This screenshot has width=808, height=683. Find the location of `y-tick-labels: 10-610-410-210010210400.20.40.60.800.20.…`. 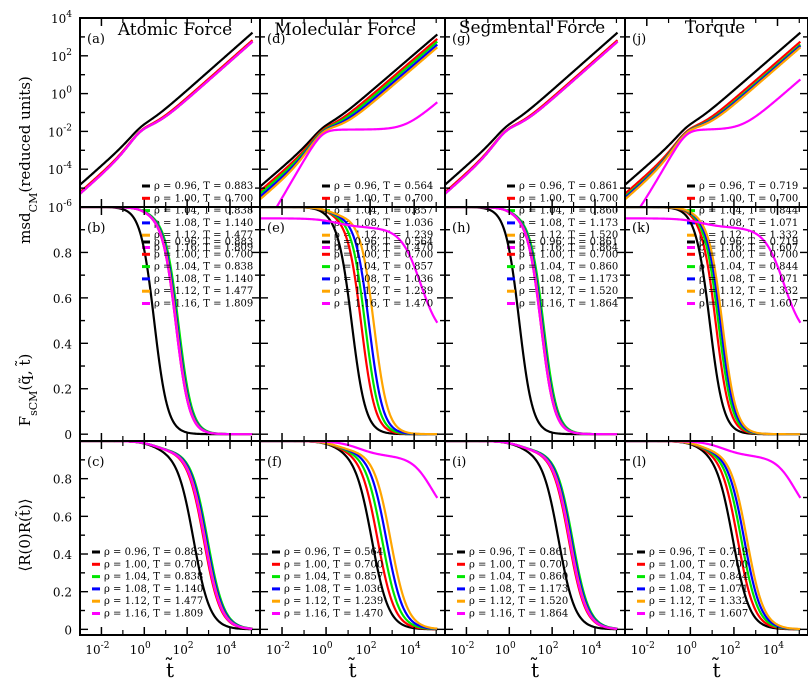

y-tick-labels: 10-610-410-210010210400.20.40.60.800.20.… is located at coordinates (60, 323).